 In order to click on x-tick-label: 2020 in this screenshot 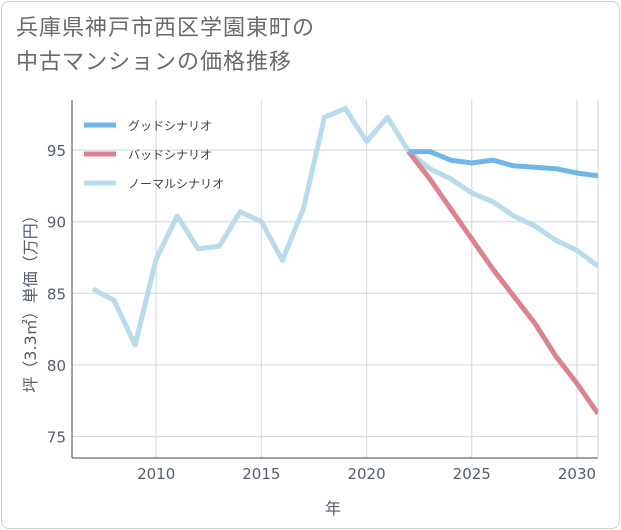, I will do `click(366, 474)`.